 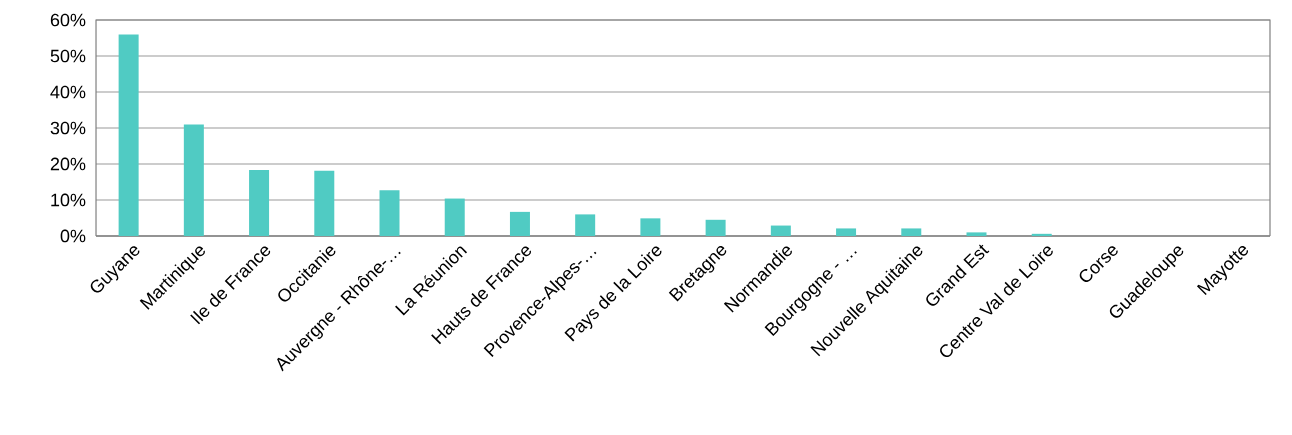 What do you see at coordinates (68, 92) in the screenshot?
I see `y-tick-label: 40%` at bounding box center [68, 92].